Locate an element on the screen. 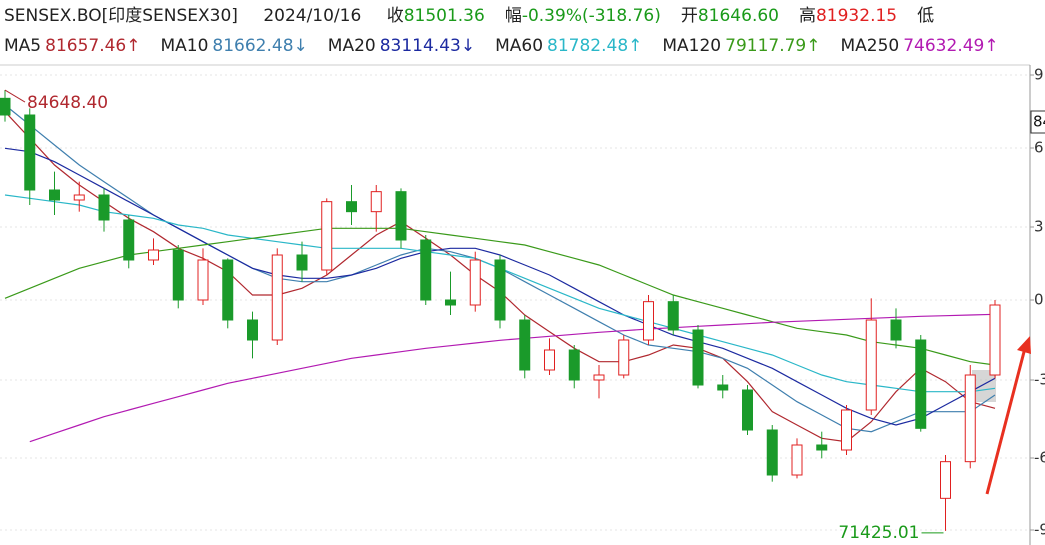 The height and width of the screenshot is (545, 1045). ma-value: 79117.79↑ is located at coordinates (773, 46).